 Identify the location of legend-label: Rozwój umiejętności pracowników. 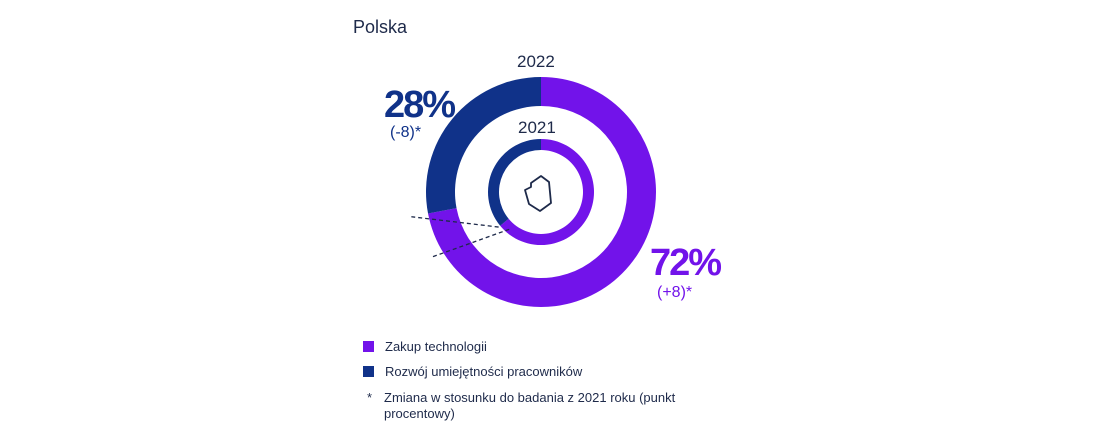
(484, 371).